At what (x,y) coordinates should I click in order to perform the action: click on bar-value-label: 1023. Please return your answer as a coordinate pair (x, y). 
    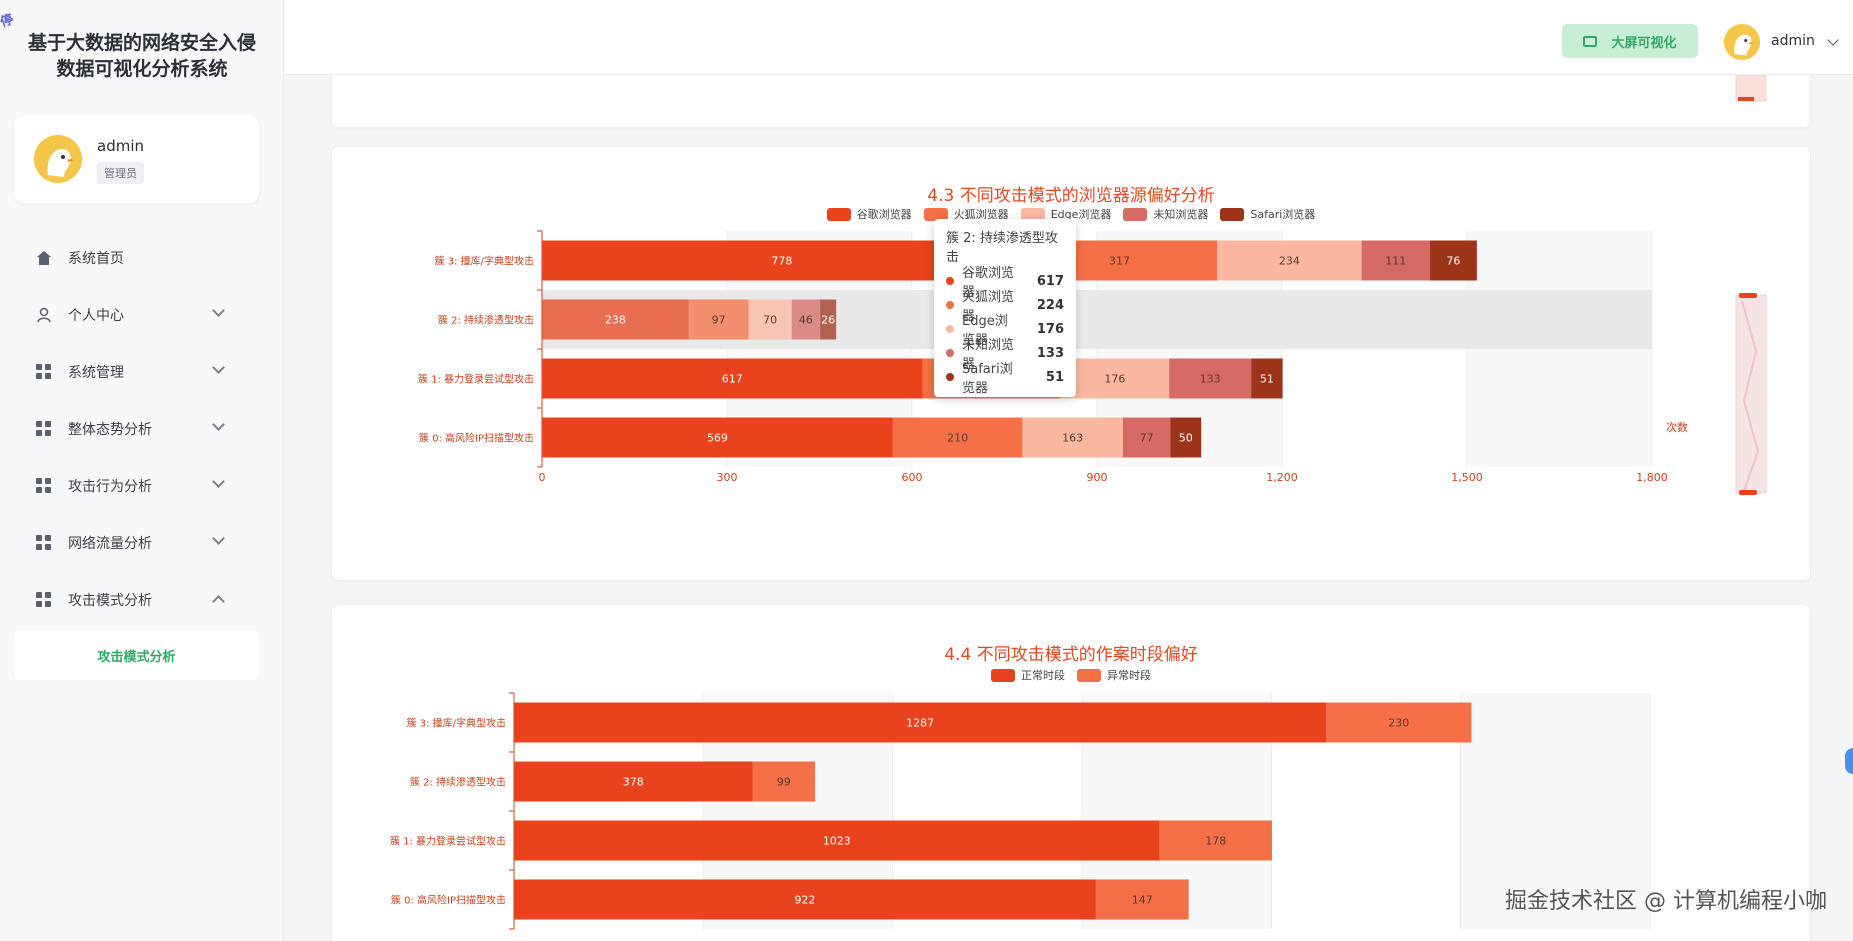
    Looking at the image, I should click on (837, 841).